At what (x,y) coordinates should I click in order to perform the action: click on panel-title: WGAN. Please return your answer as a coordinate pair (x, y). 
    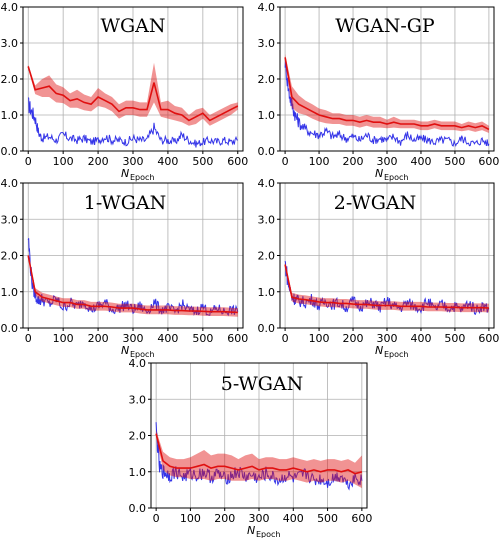
    Looking at the image, I should click on (132, 26).